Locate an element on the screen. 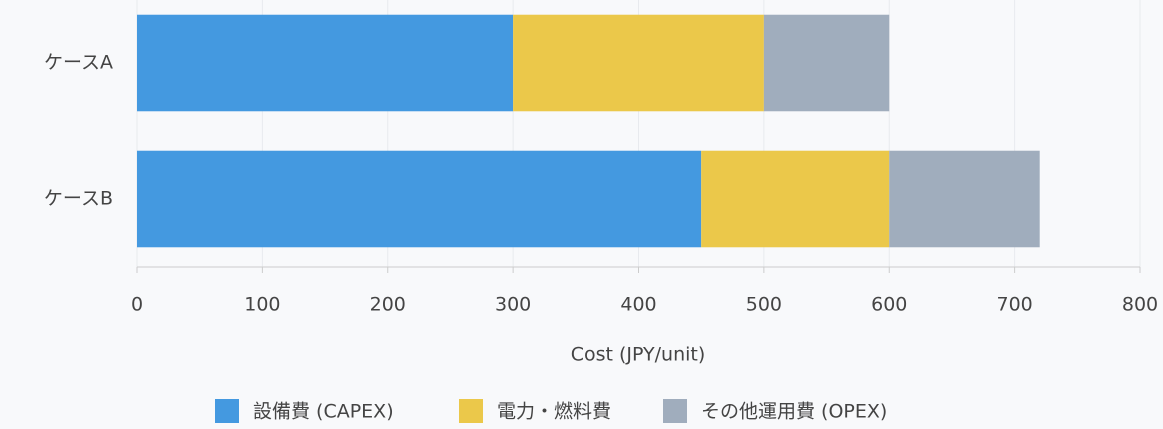 This screenshot has height=429, width=1163. y-tick-label: ケースA is located at coordinates (78, 63).